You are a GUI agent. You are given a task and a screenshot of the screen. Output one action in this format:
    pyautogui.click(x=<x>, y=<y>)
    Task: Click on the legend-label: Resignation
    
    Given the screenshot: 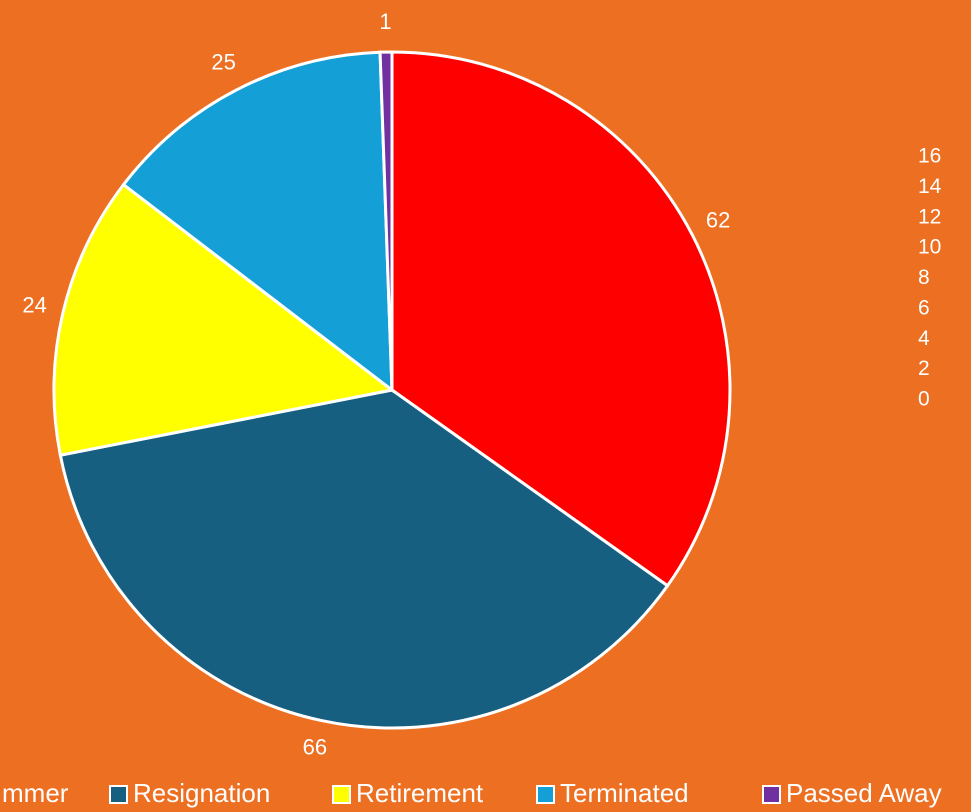 What is the action you would take?
    pyautogui.click(x=201, y=793)
    